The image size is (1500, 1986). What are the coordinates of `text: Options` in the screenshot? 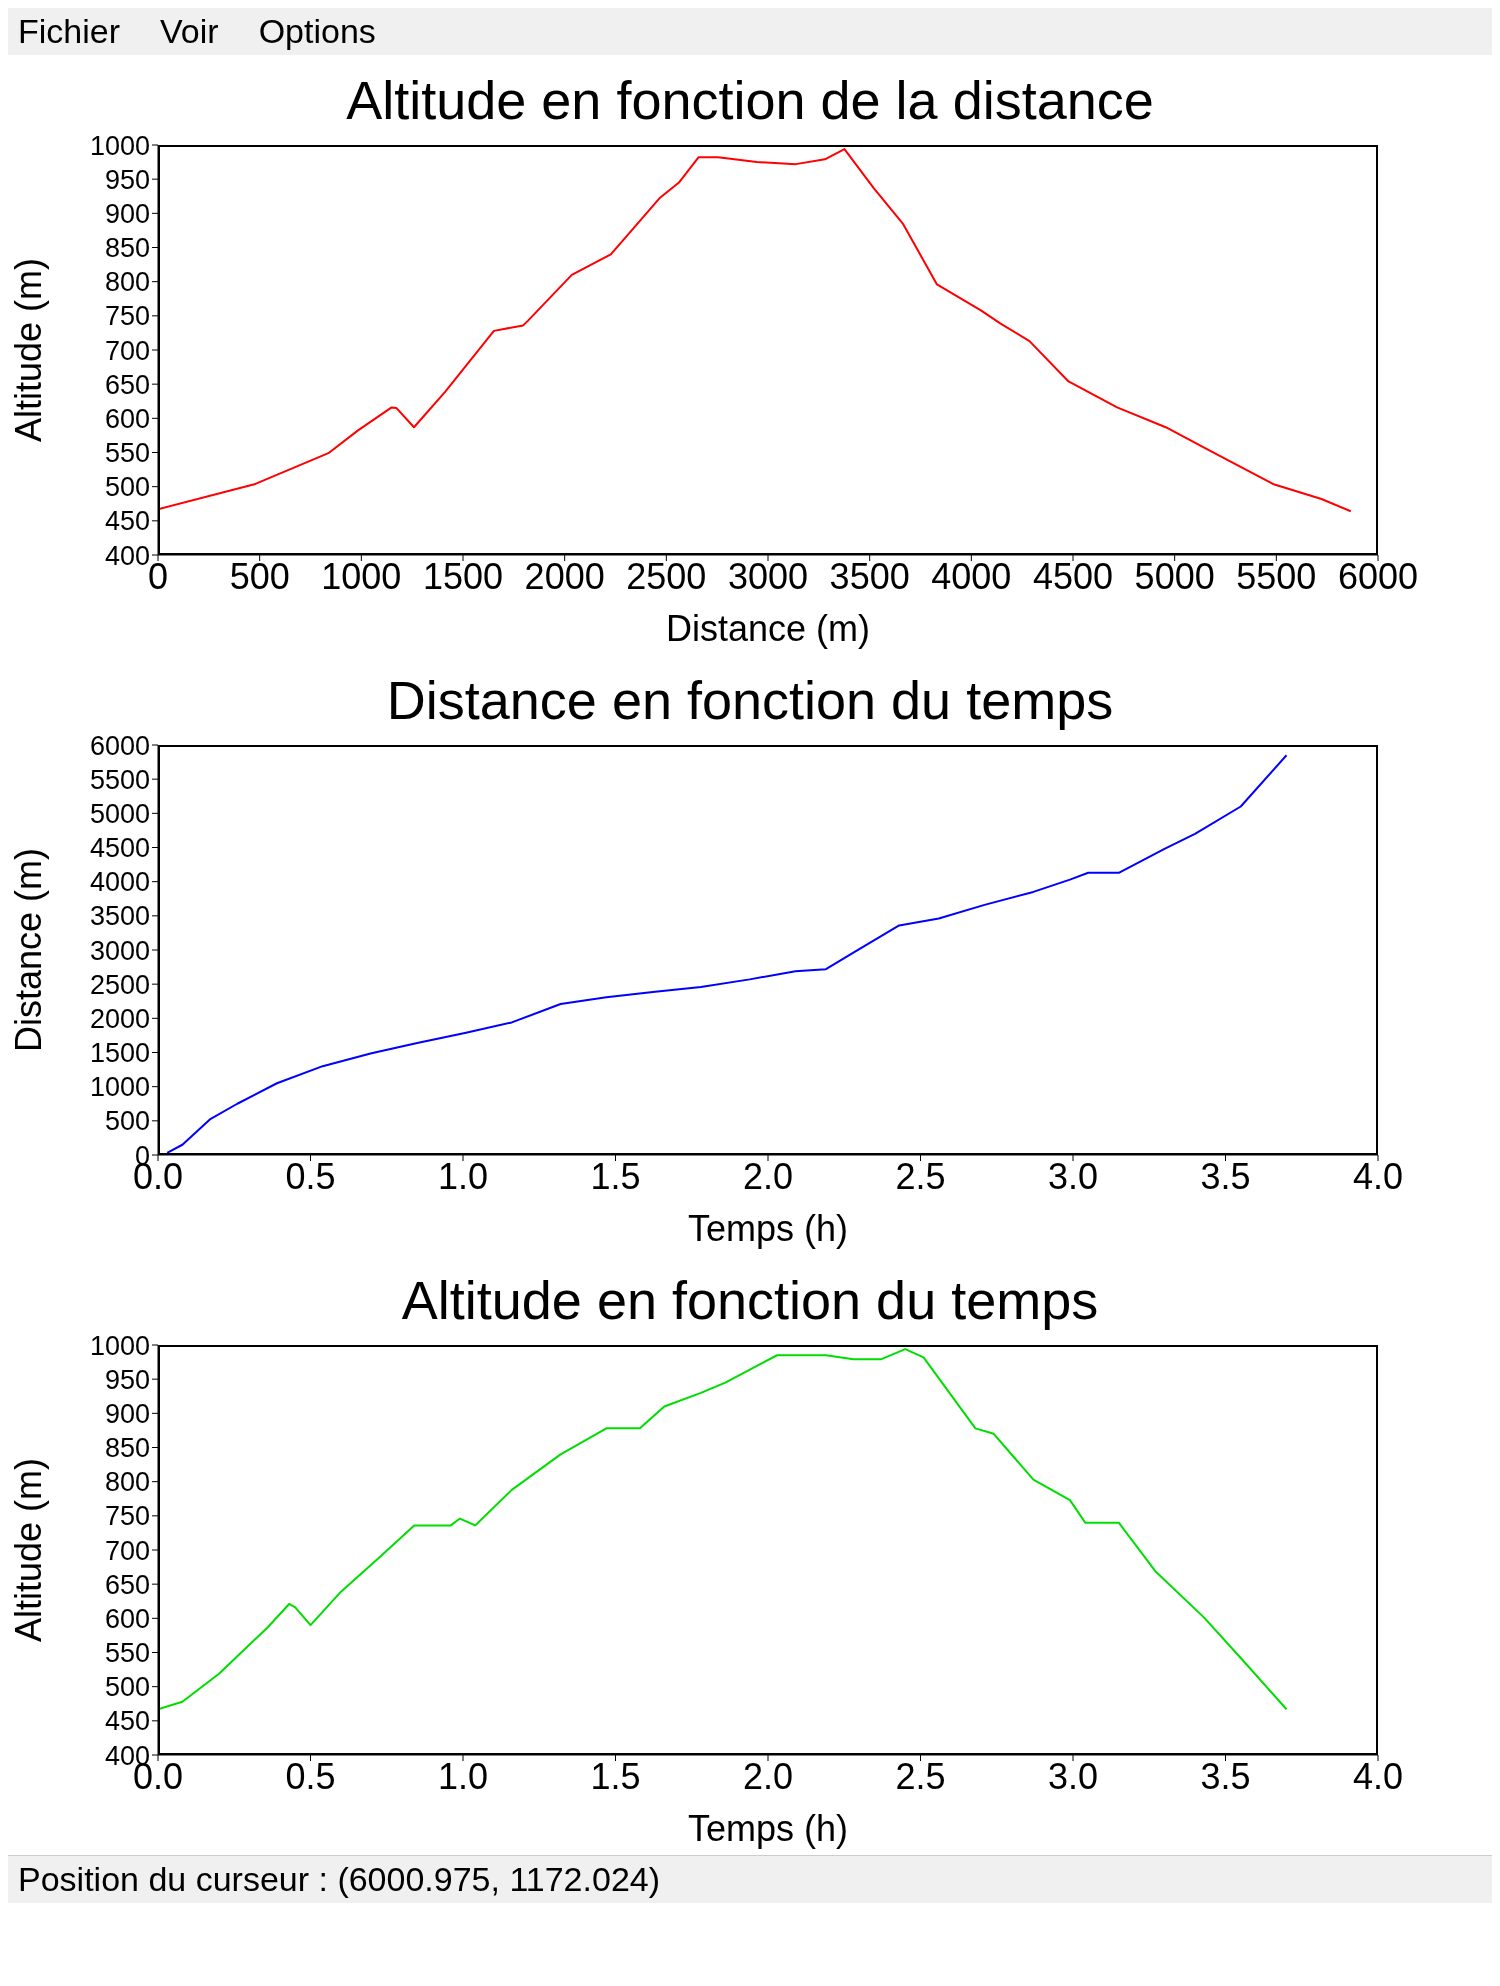 It's located at (317, 31).